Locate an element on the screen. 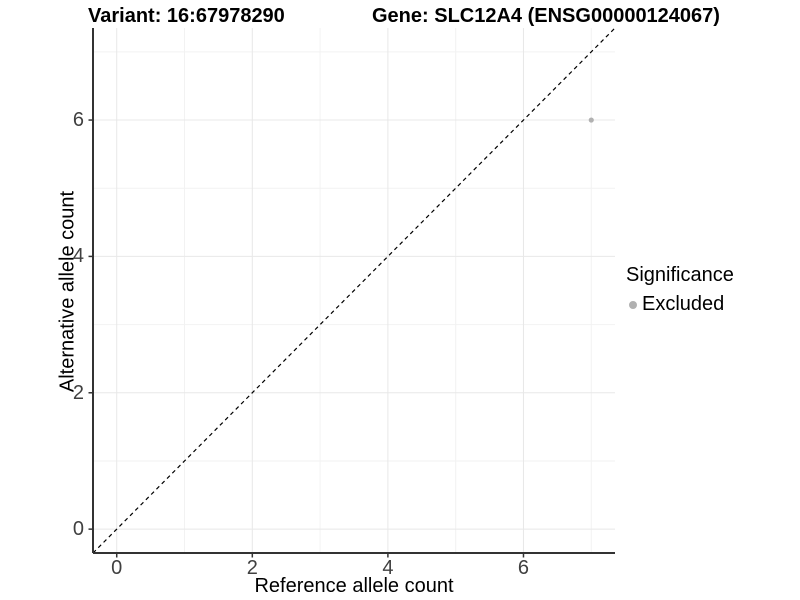  x-tick-label: 6 is located at coordinates (523, 568).